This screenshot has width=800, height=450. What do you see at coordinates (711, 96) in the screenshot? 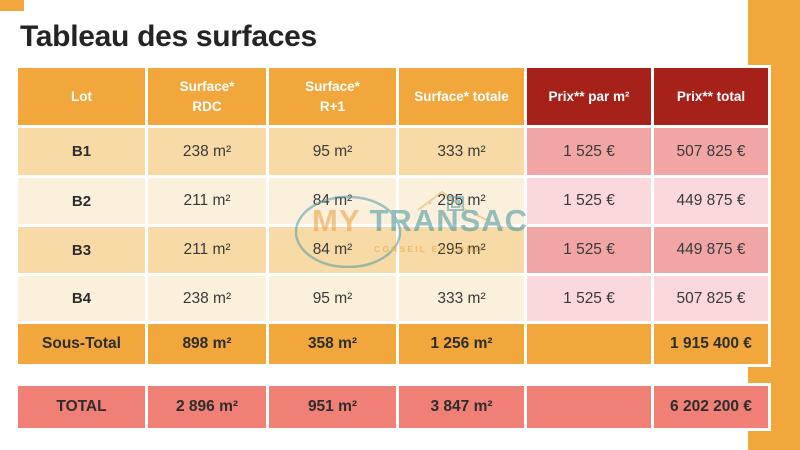
I see `header-prix-total: Prix** total` at bounding box center [711, 96].